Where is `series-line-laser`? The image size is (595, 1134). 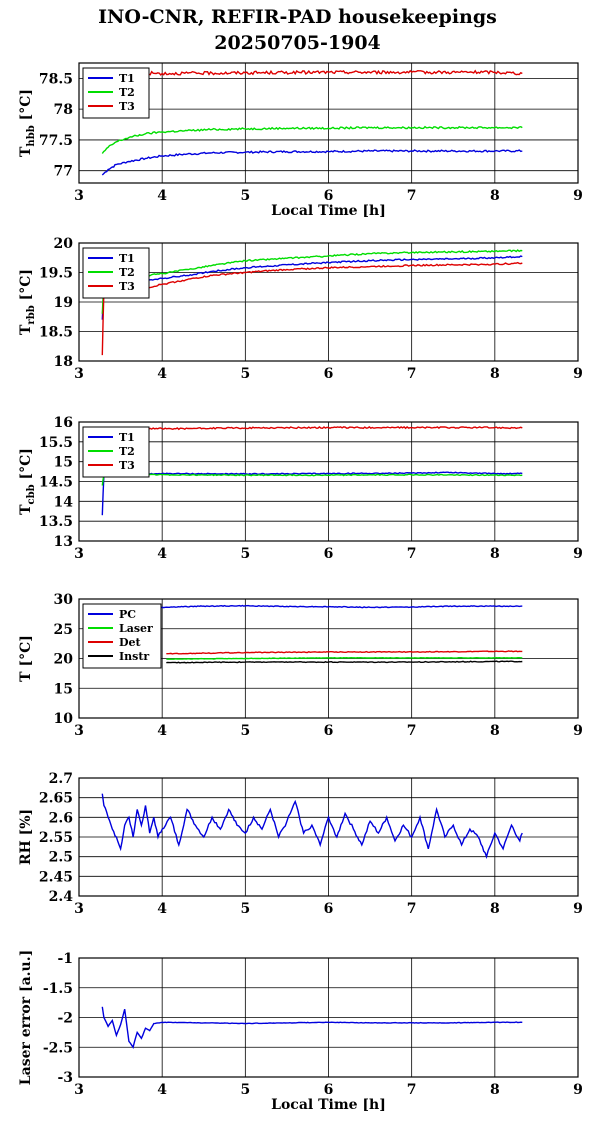
series-line-laser is located at coordinates (344, 658).